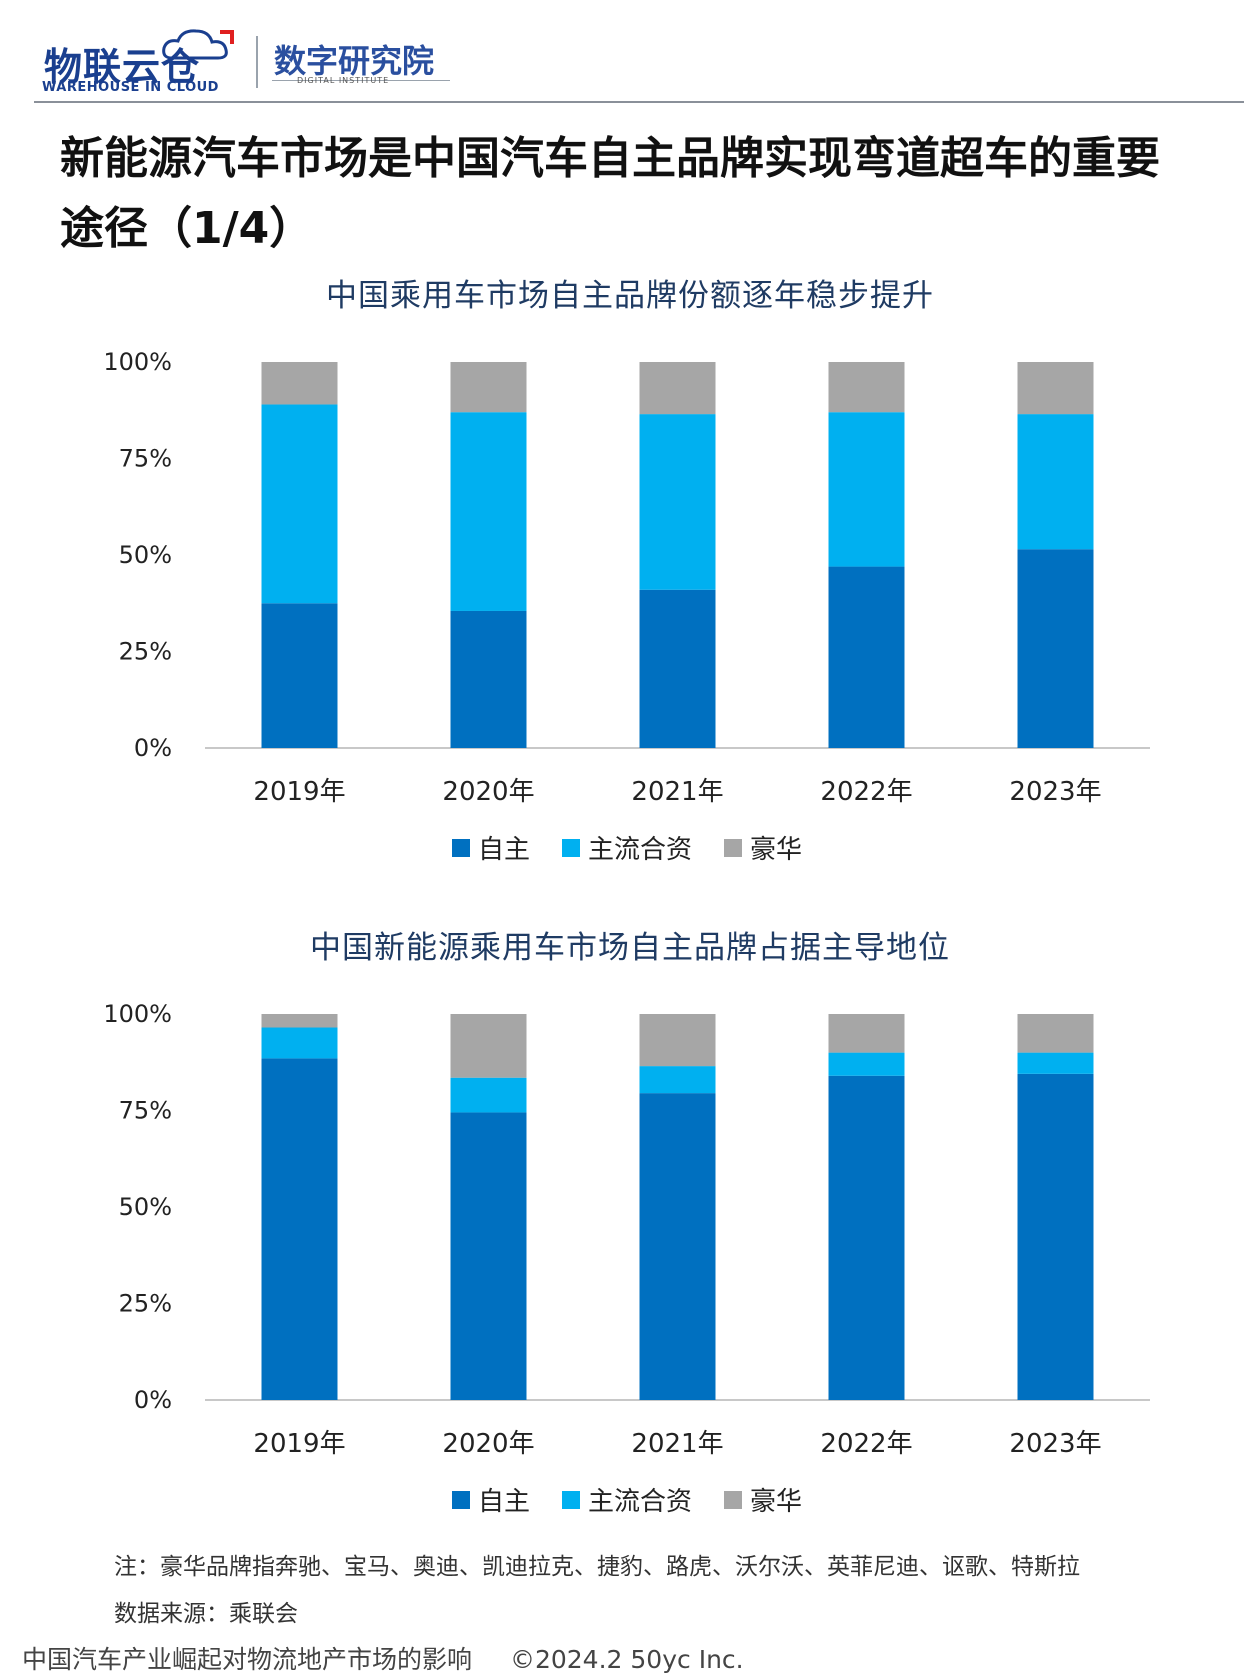 The height and width of the screenshot is (1680, 1260). What do you see at coordinates (639, 102) in the screenshot?
I see `header-divider` at bounding box center [639, 102].